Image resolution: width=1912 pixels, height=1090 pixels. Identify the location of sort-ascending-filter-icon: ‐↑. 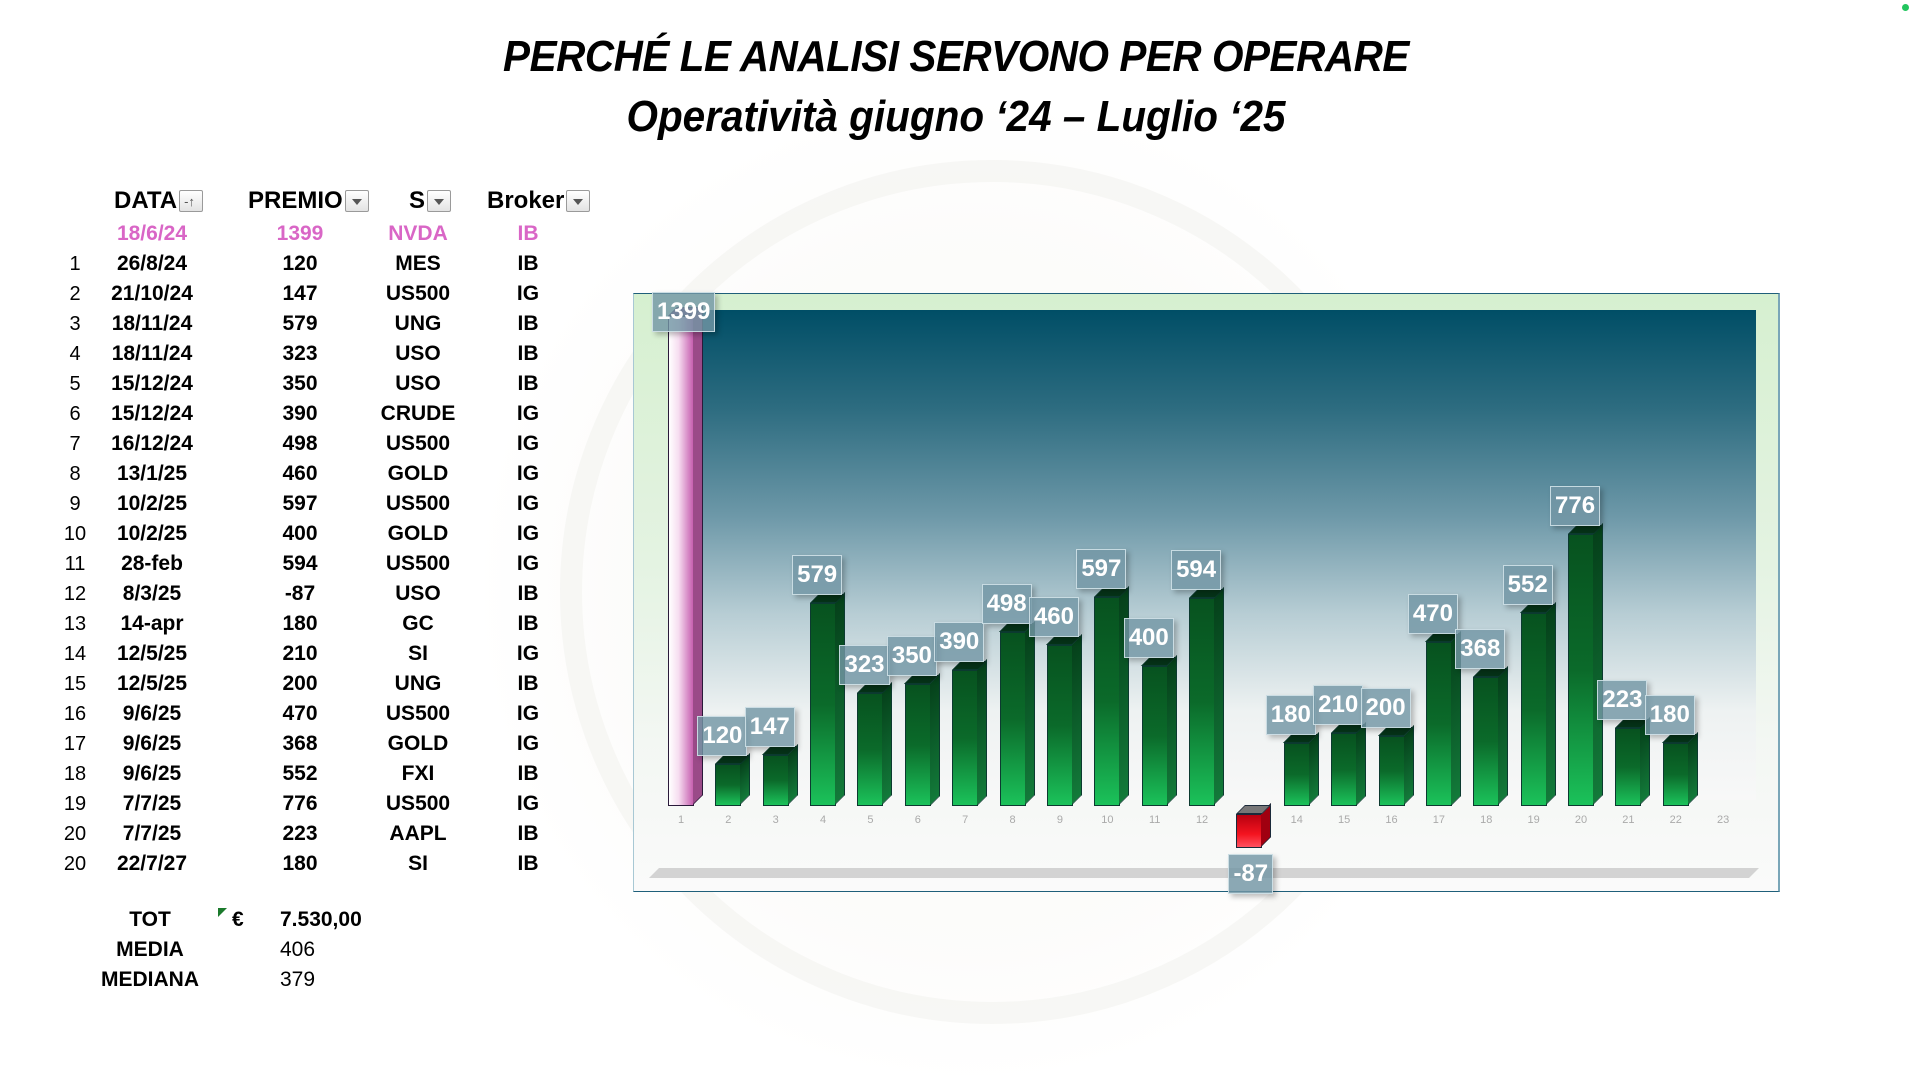
(191, 201).